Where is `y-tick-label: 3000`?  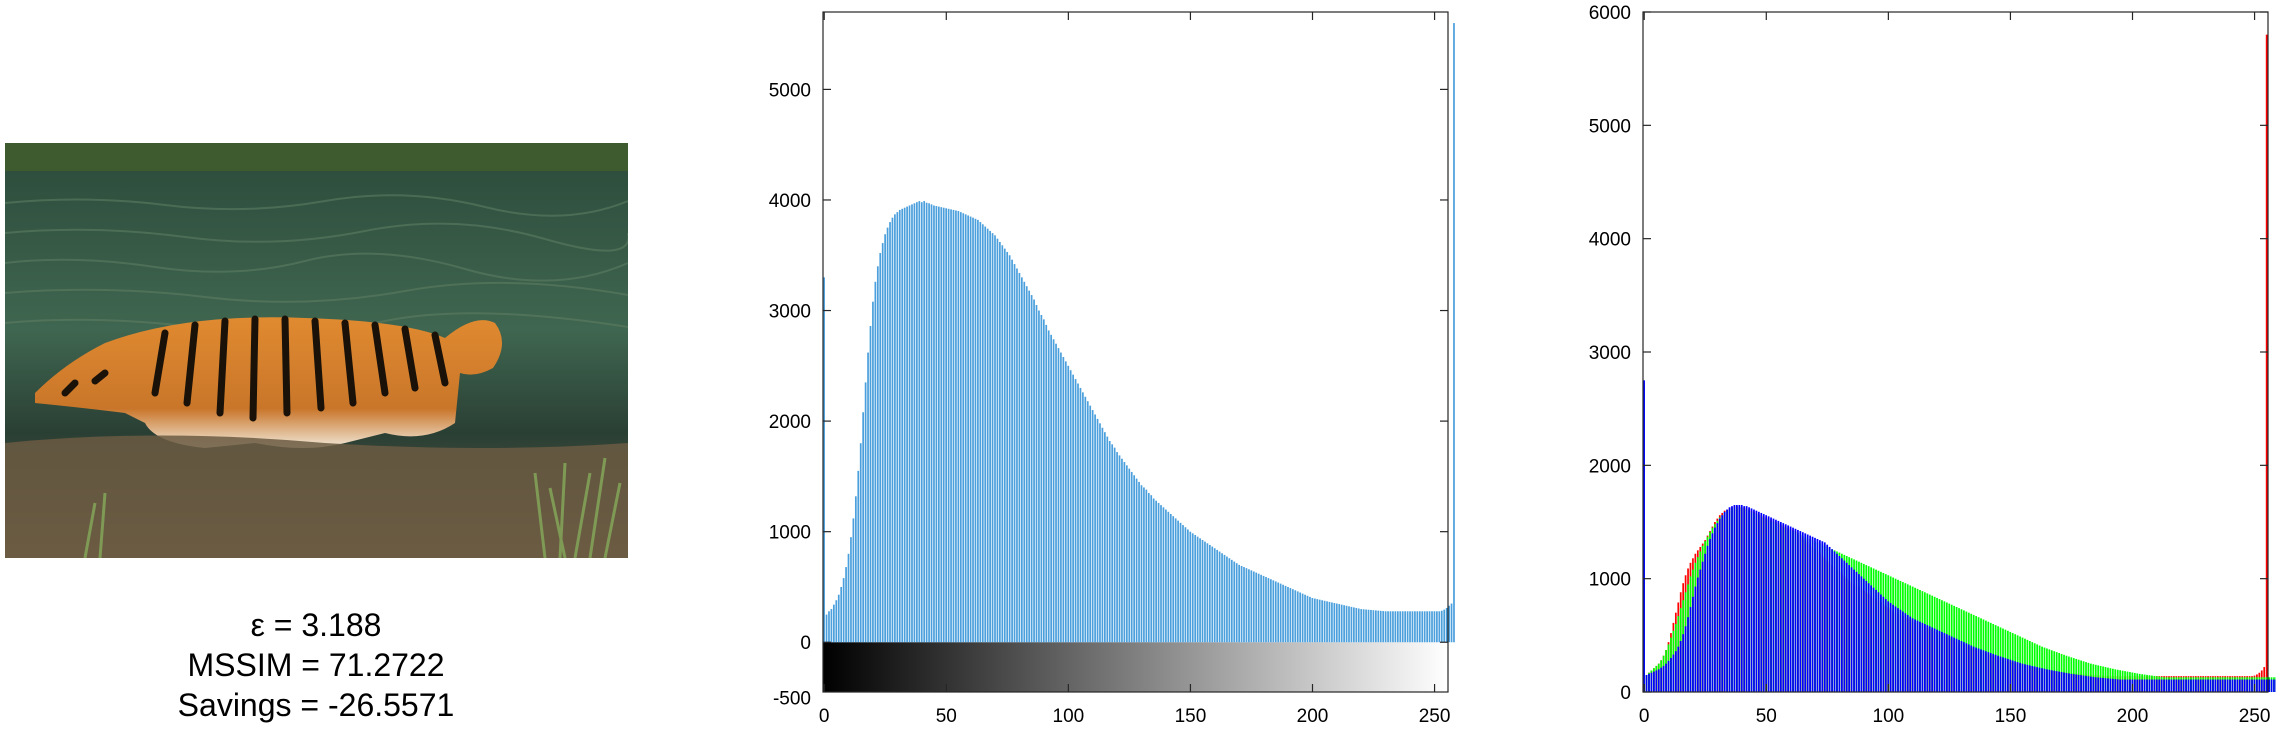
y-tick-label: 3000 is located at coordinates (790, 312).